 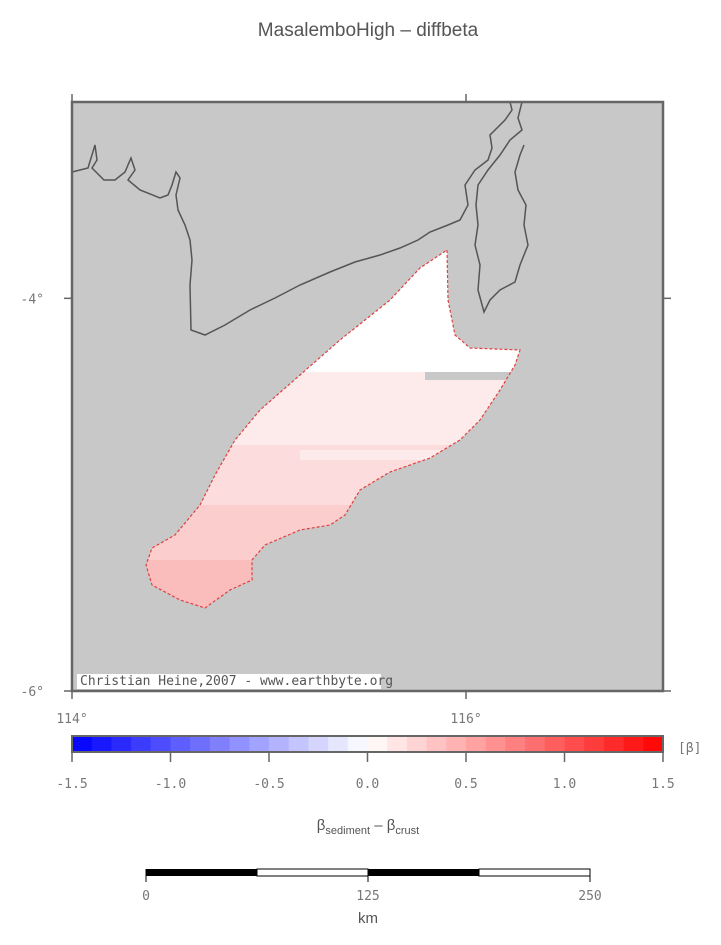 I want to click on coastline, so click(x=501, y=208).